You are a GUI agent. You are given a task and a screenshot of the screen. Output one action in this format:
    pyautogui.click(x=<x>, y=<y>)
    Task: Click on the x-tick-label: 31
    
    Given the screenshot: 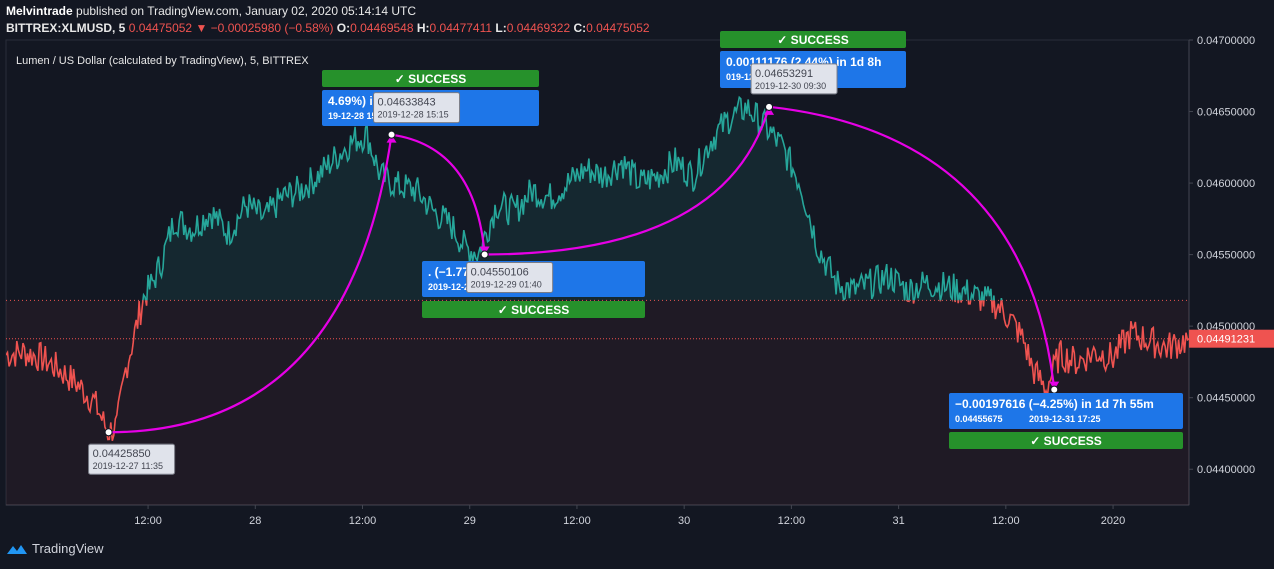 What is the action you would take?
    pyautogui.click(x=898, y=521)
    